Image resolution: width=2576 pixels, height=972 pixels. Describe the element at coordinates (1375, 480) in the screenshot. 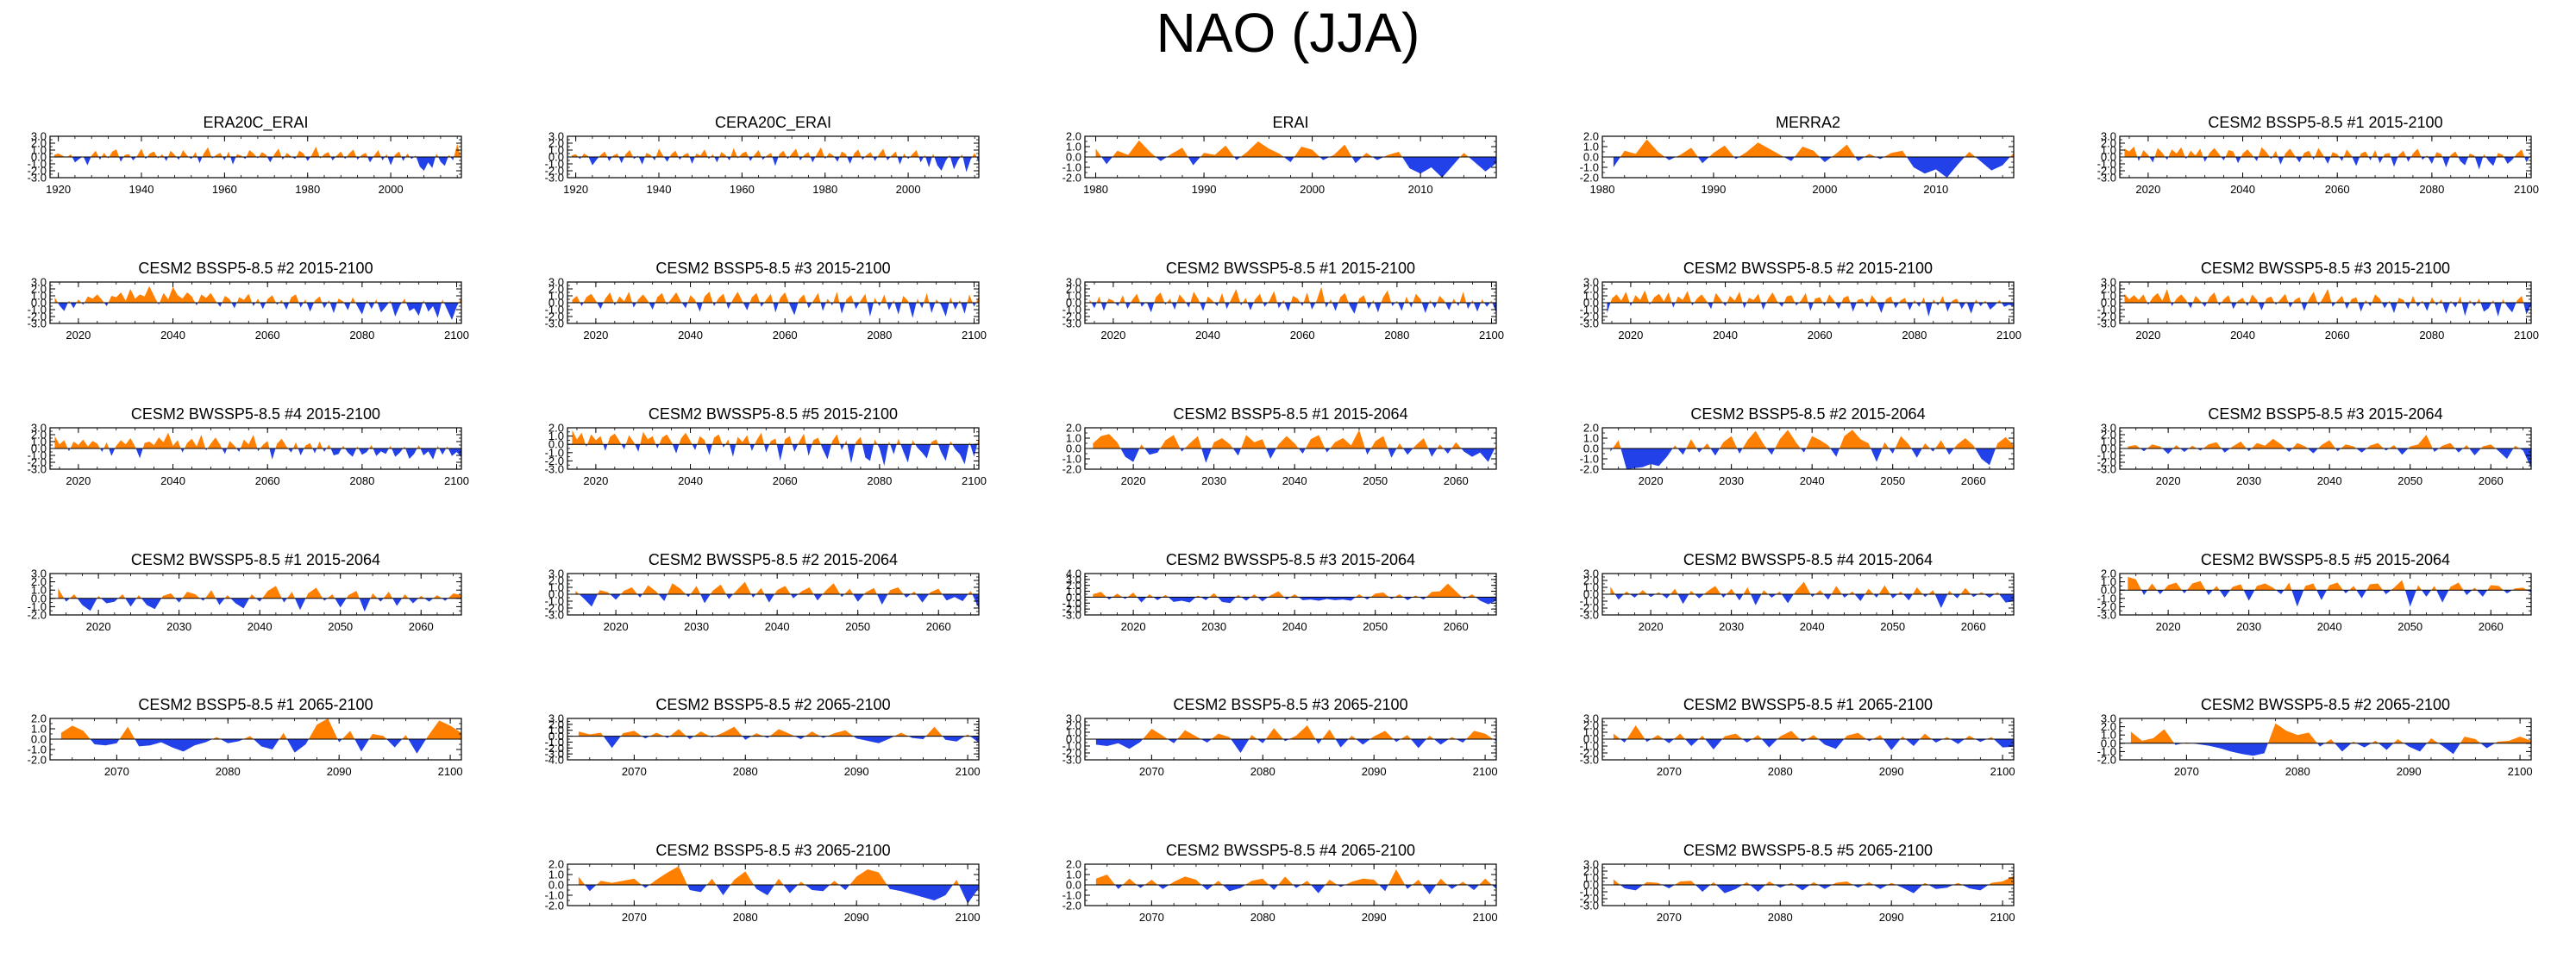

I see `x-tick-label: 2050` at that location.